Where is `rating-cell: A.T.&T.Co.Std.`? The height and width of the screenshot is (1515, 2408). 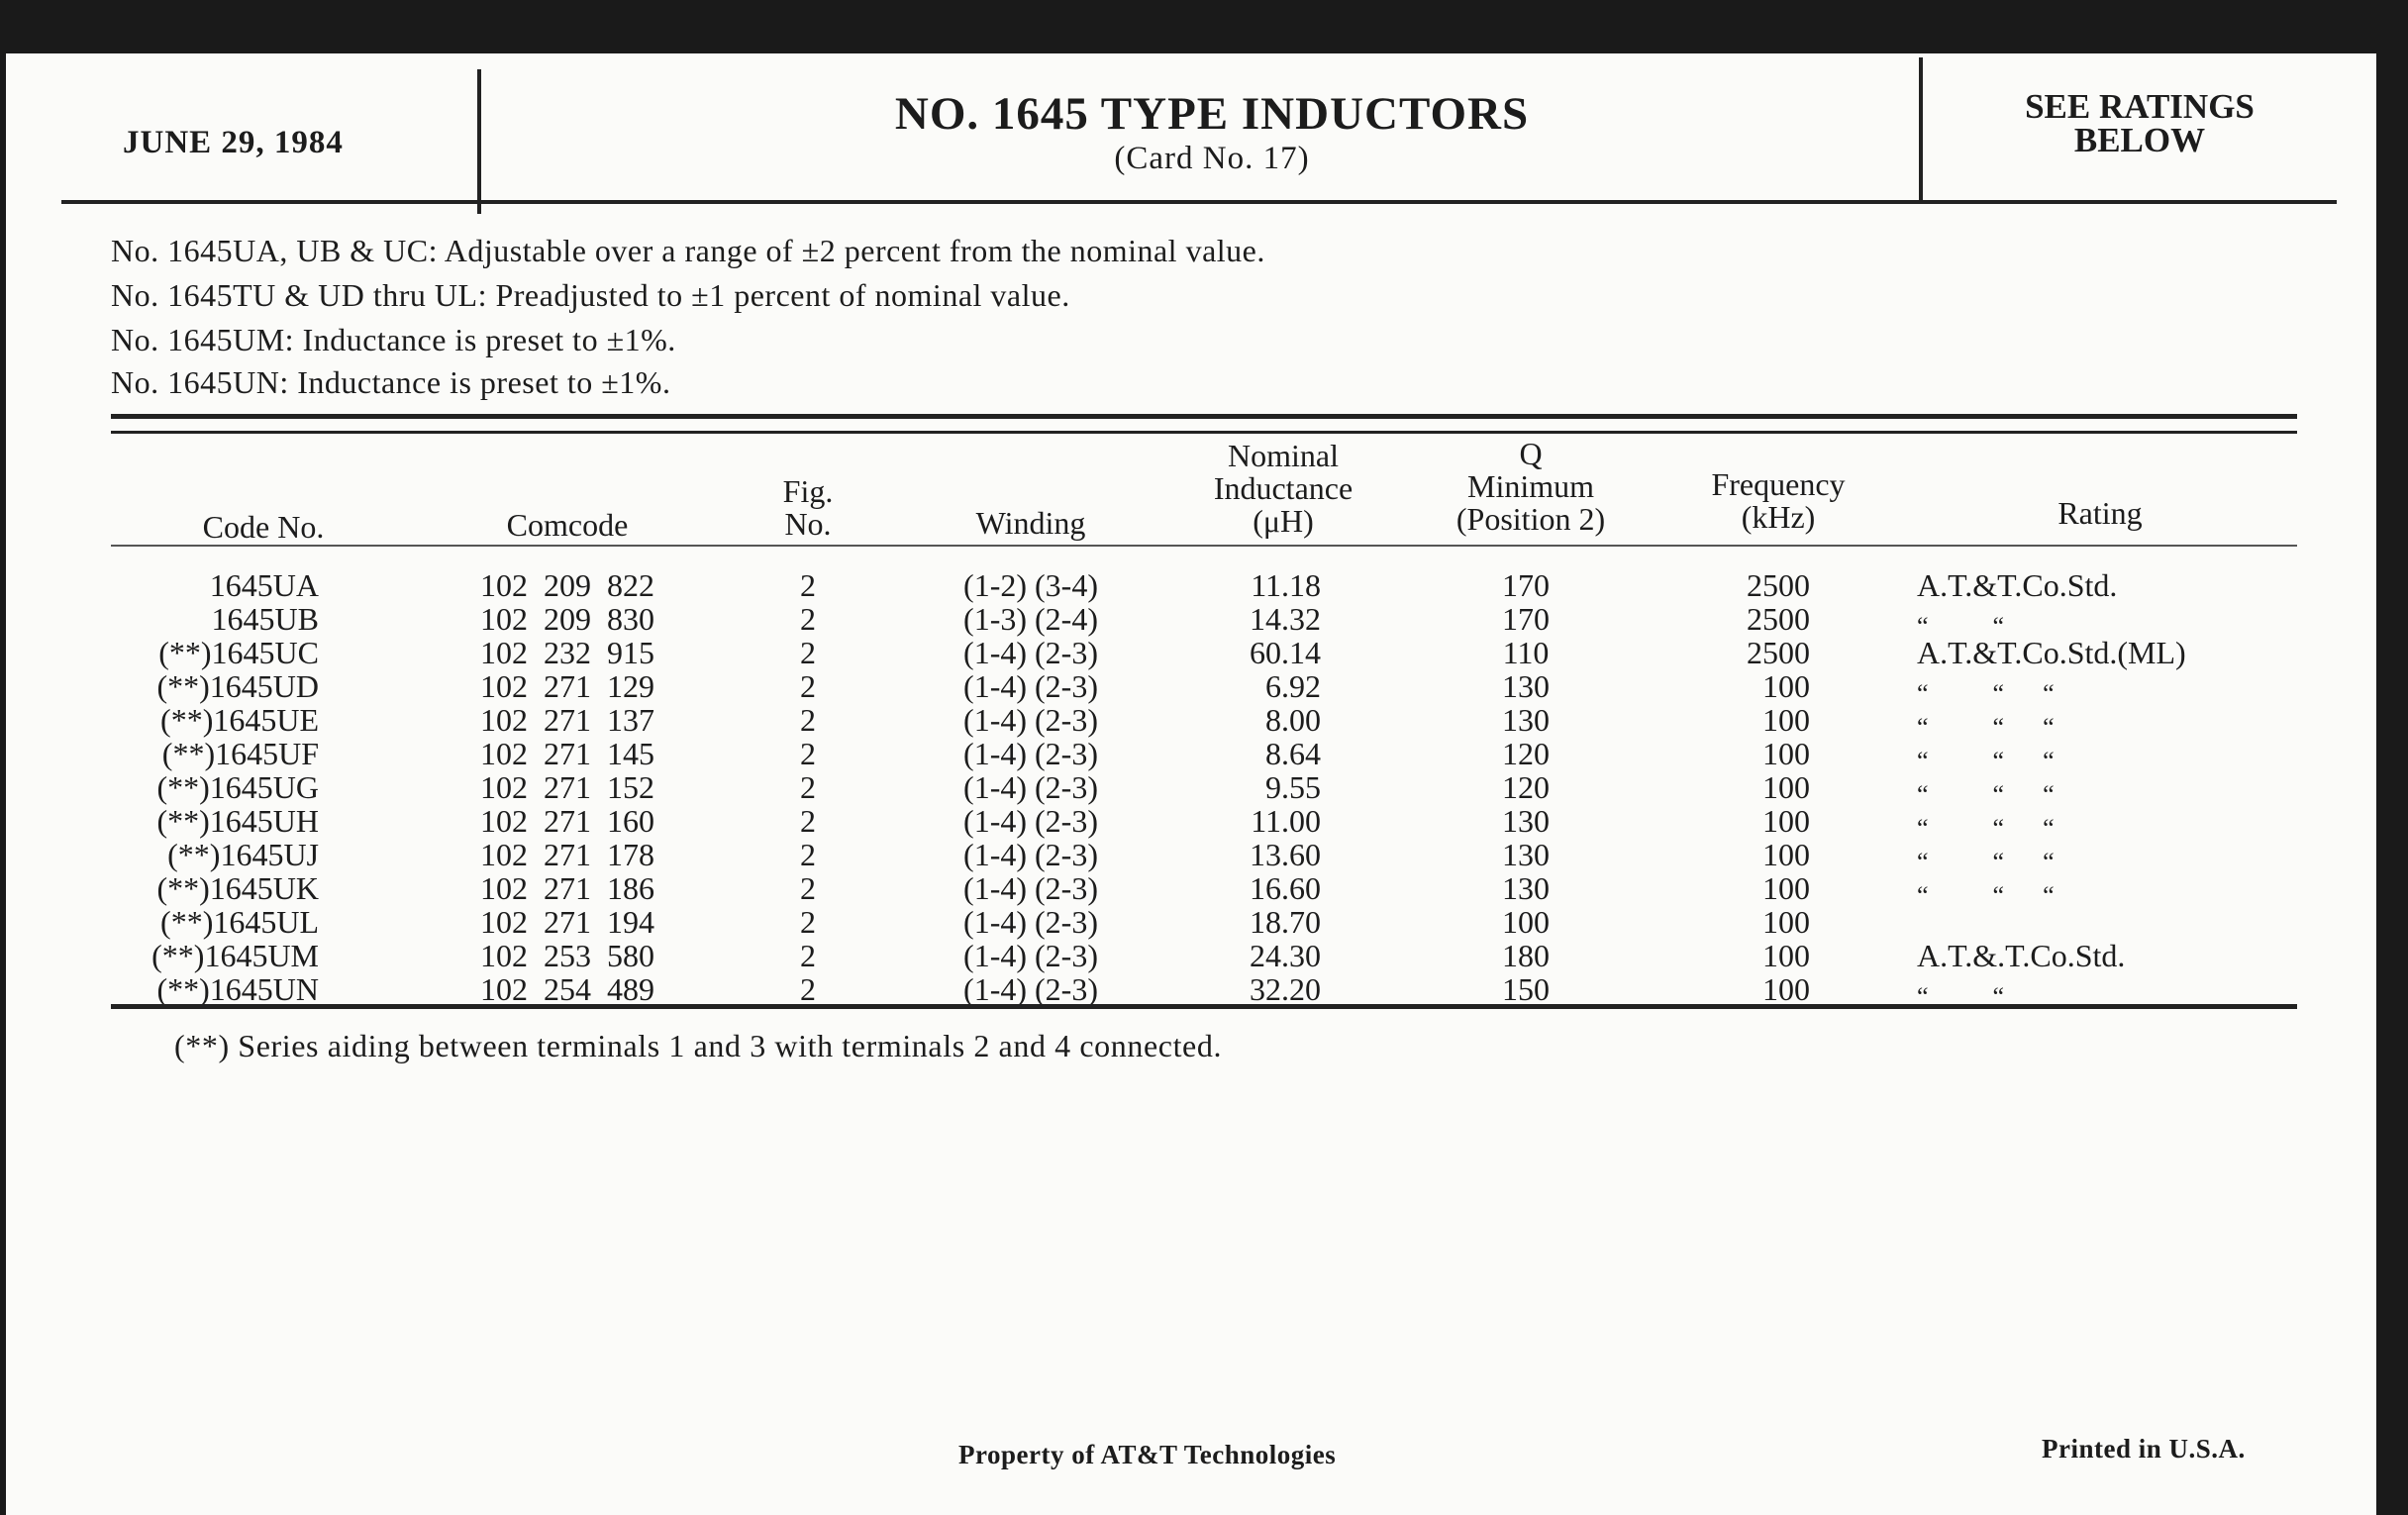 rating-cell: A.T.&T.Co.Std. is located at coordinates (2017, 585).